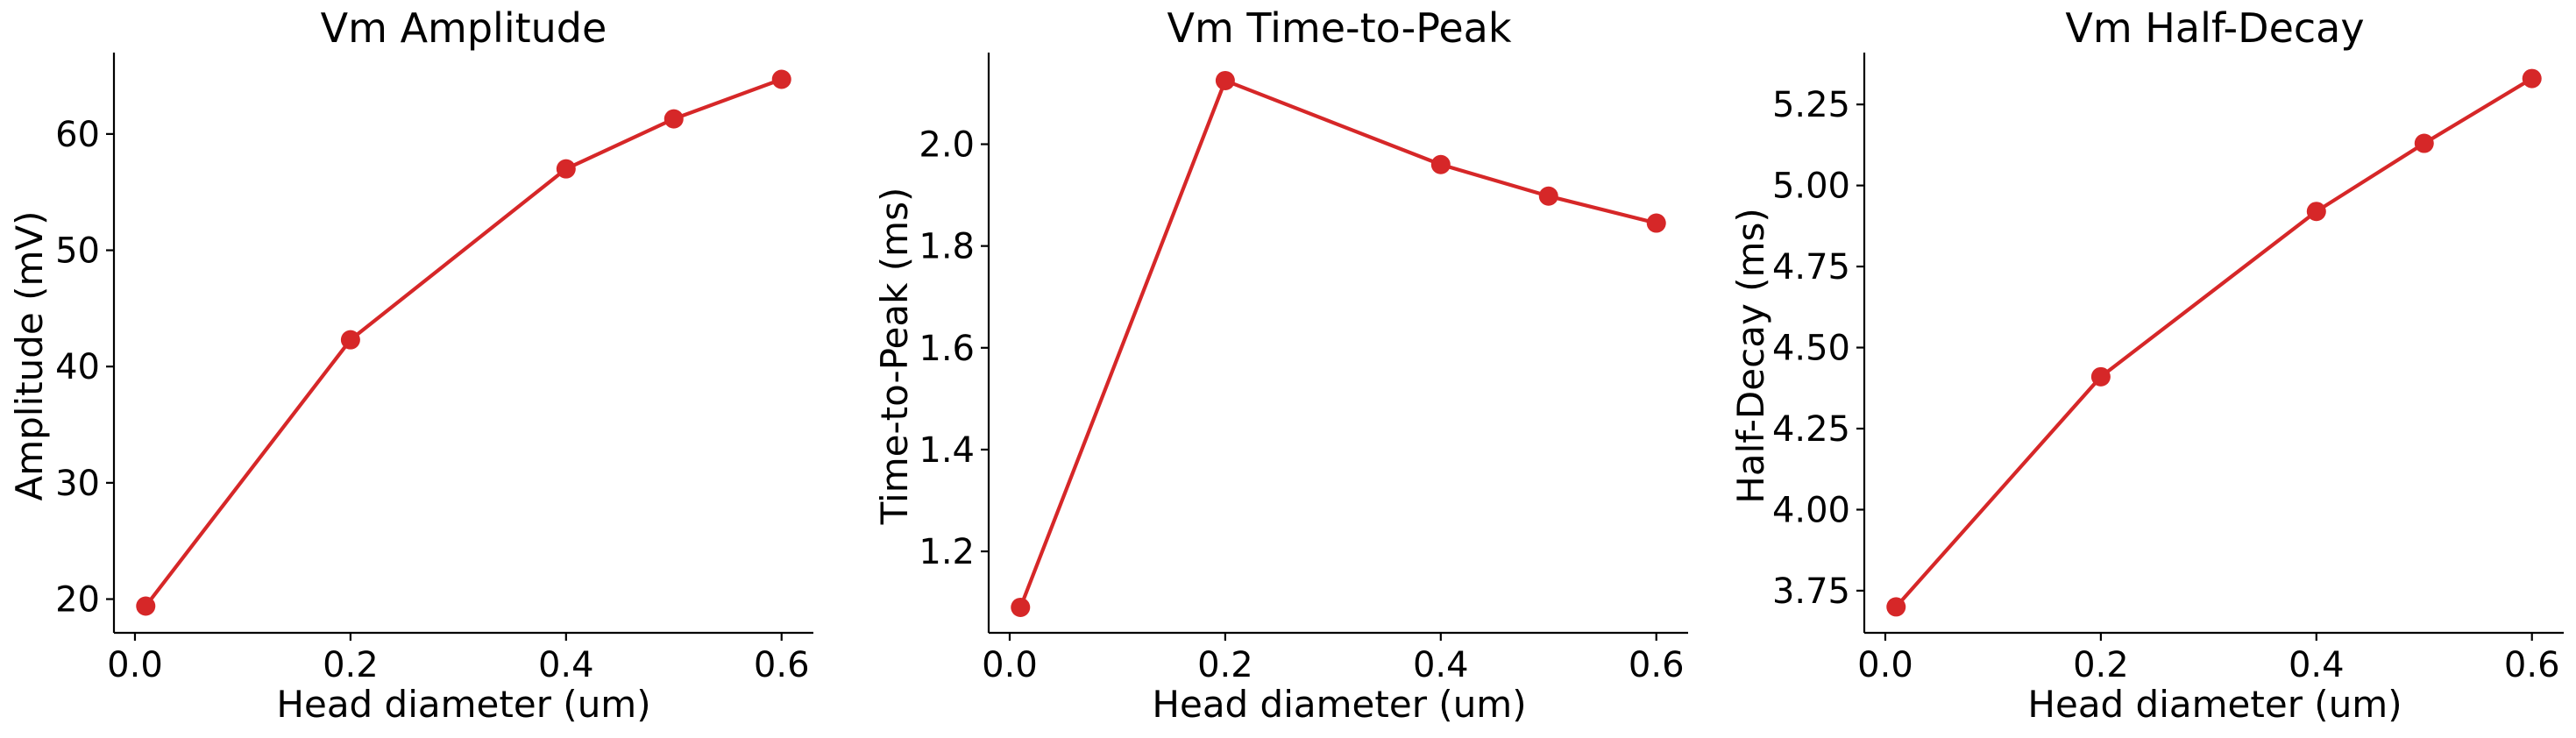 The image size is (2576, 738). What do you see at coordinates (29, 356) in the screenshot?
I see `y-axis-label: Amplitude (mV)` at bounding box center [29, 356].